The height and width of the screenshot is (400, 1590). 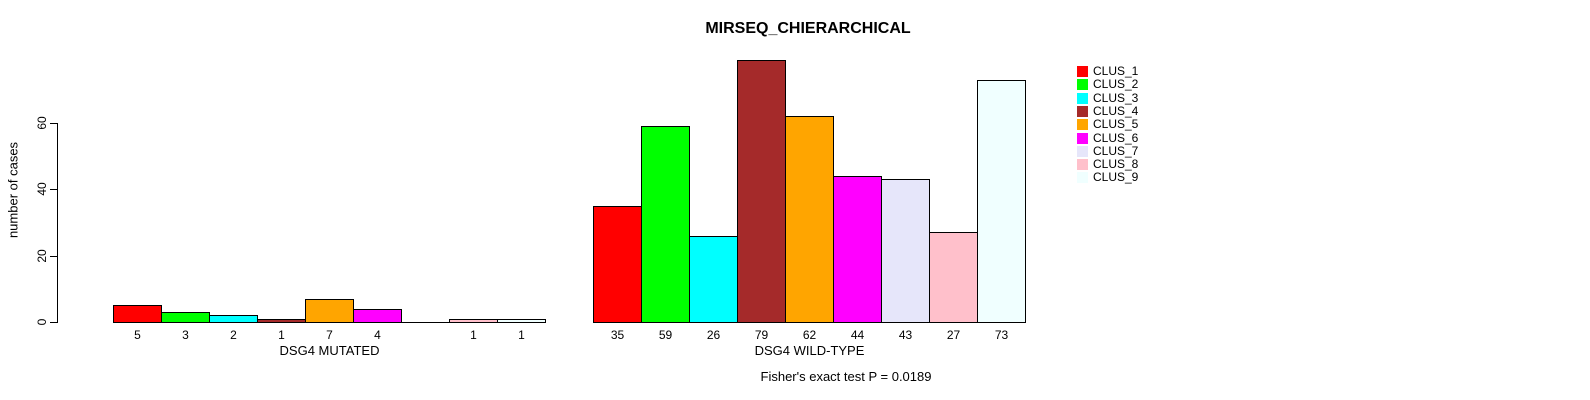 I want to click on y-axis-tick-label: 20, so click(x=42, y=256).